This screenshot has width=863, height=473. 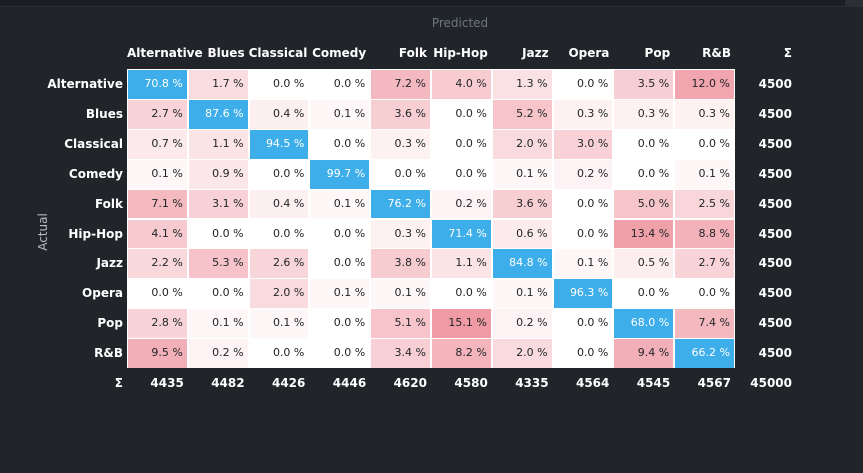 What do you see at coordinates (412, 53) in the screenshot?
I see `column-header: Folk` at bounding box center [412, 53].